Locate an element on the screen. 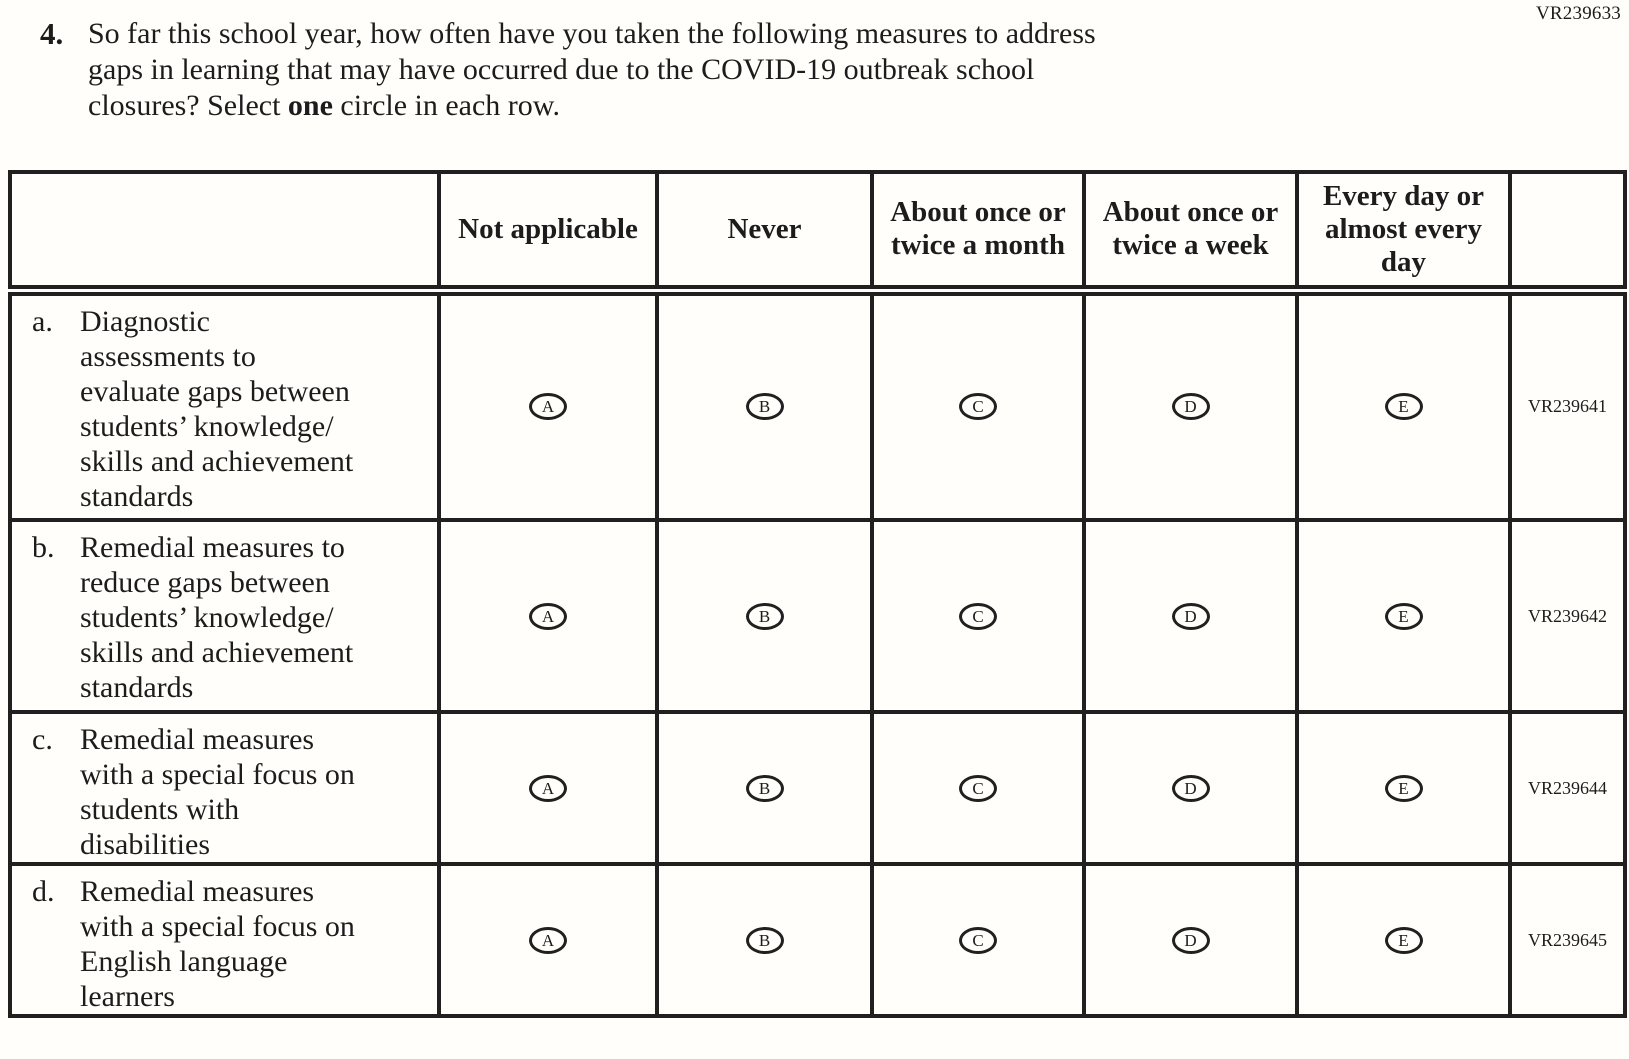 The image size is (1629, 1059). column-header-every-day: Every day or almost every day is located at coordinates (1403, 233).